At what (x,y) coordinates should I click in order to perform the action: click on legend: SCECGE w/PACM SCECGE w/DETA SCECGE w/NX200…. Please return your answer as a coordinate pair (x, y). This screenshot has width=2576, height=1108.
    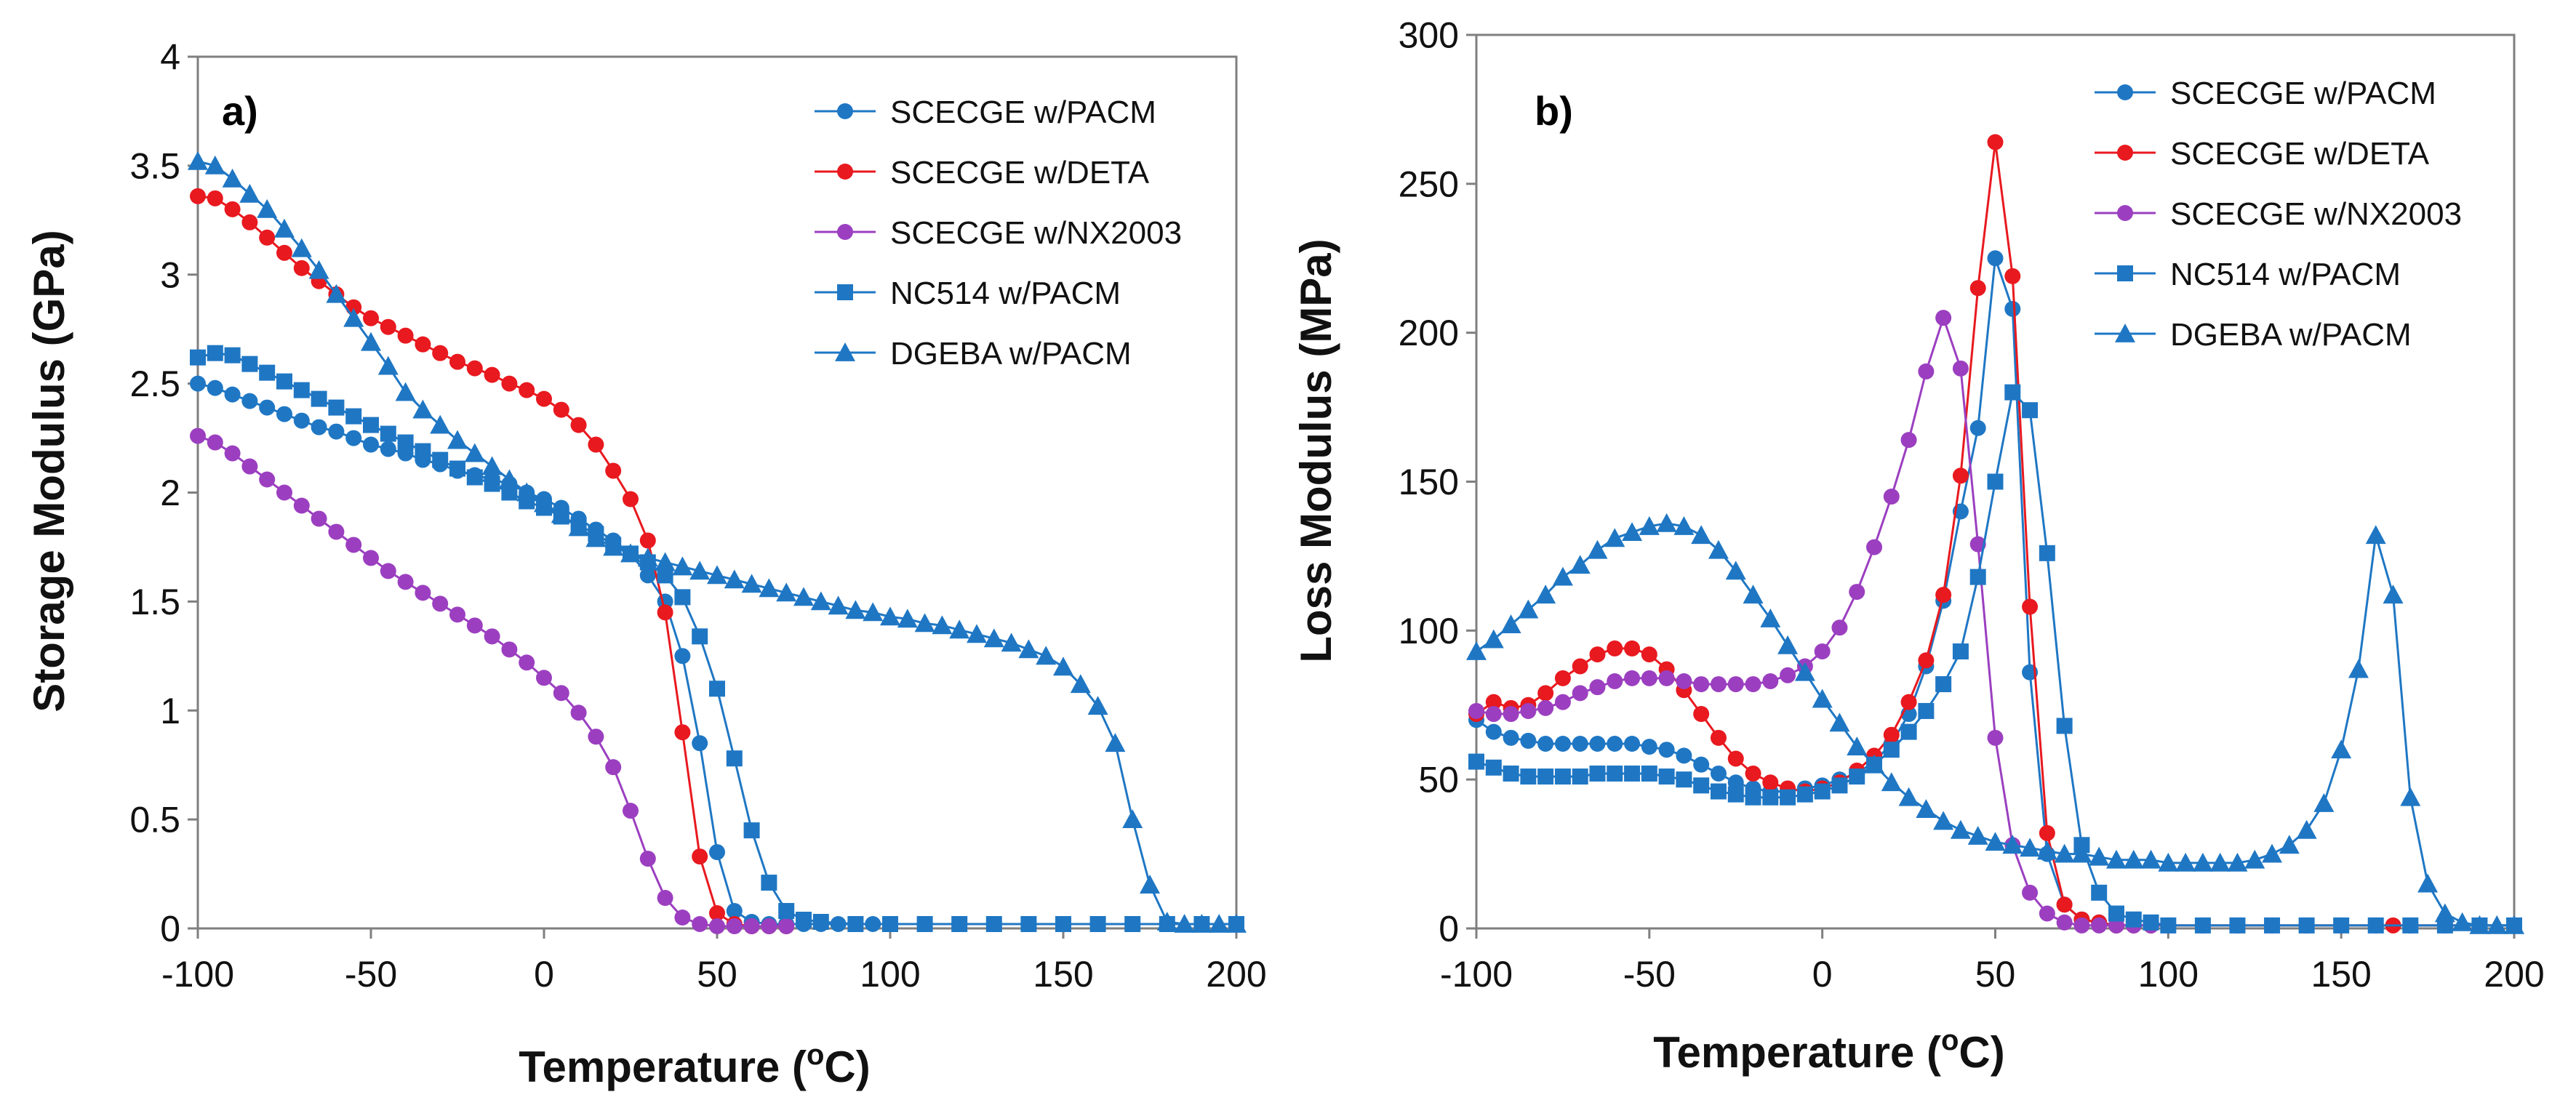
    Looking at the image, I should click on (2278, 214).